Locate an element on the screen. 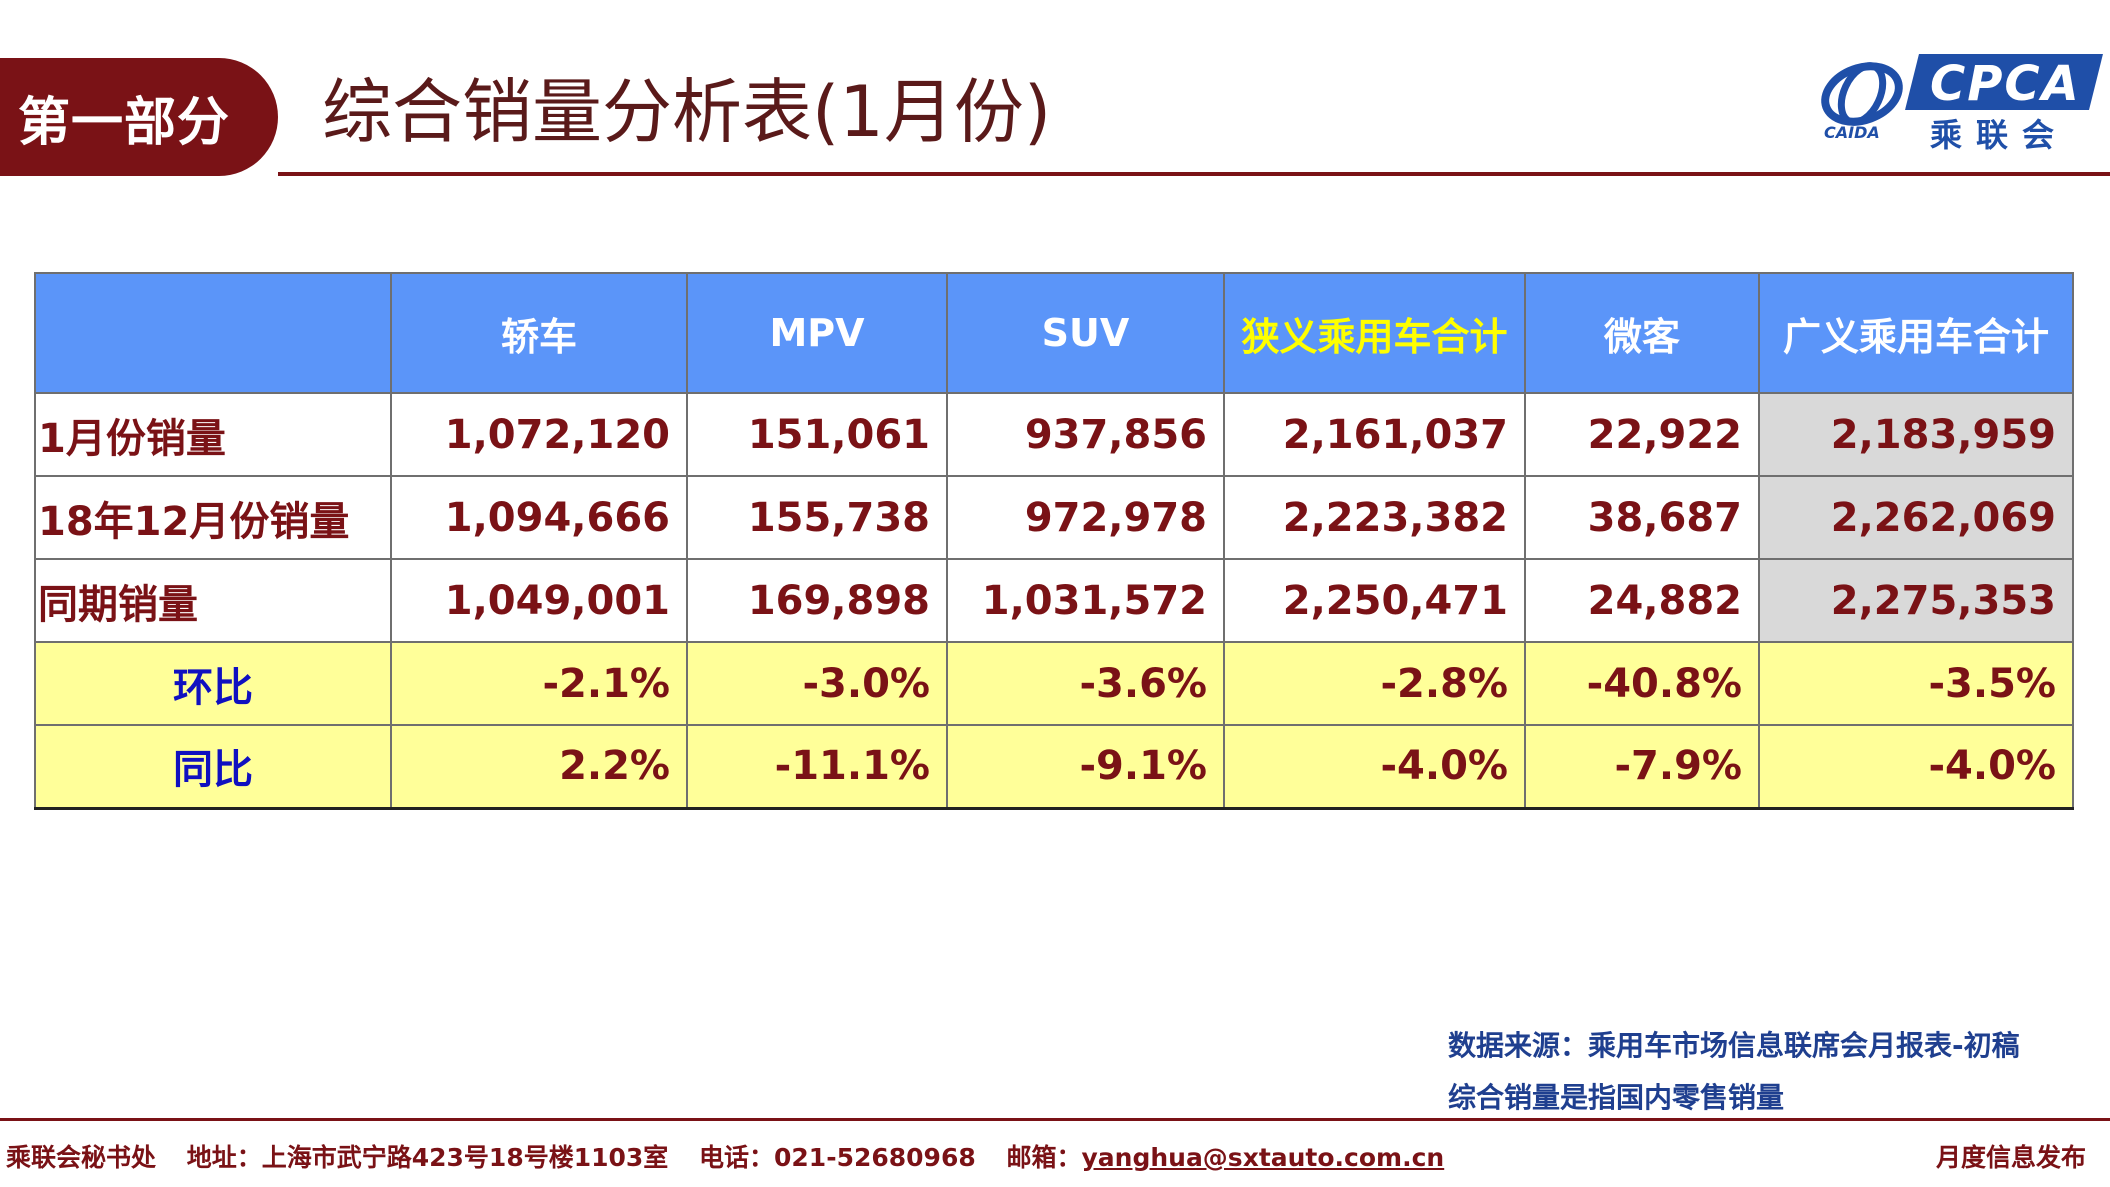 This screenshot has height=1187, width=2110. footer-org: 乘联会秘书处 is located at coordinates (81, 1157).